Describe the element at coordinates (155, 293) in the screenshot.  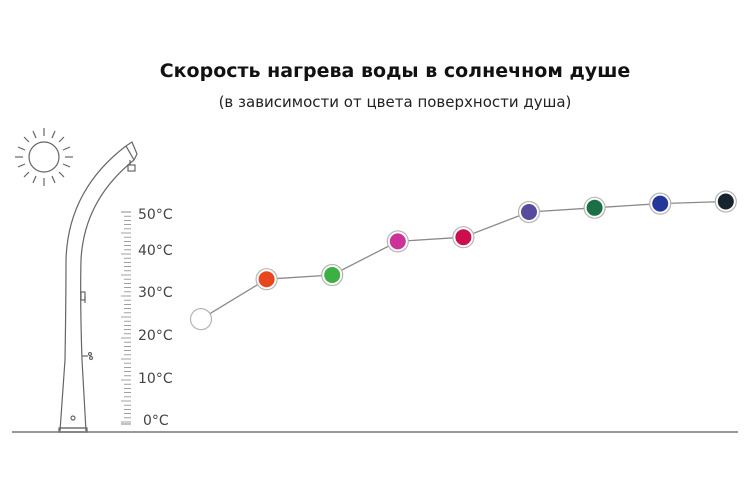
I see `y-tick-label-30: 30°C` at that location.